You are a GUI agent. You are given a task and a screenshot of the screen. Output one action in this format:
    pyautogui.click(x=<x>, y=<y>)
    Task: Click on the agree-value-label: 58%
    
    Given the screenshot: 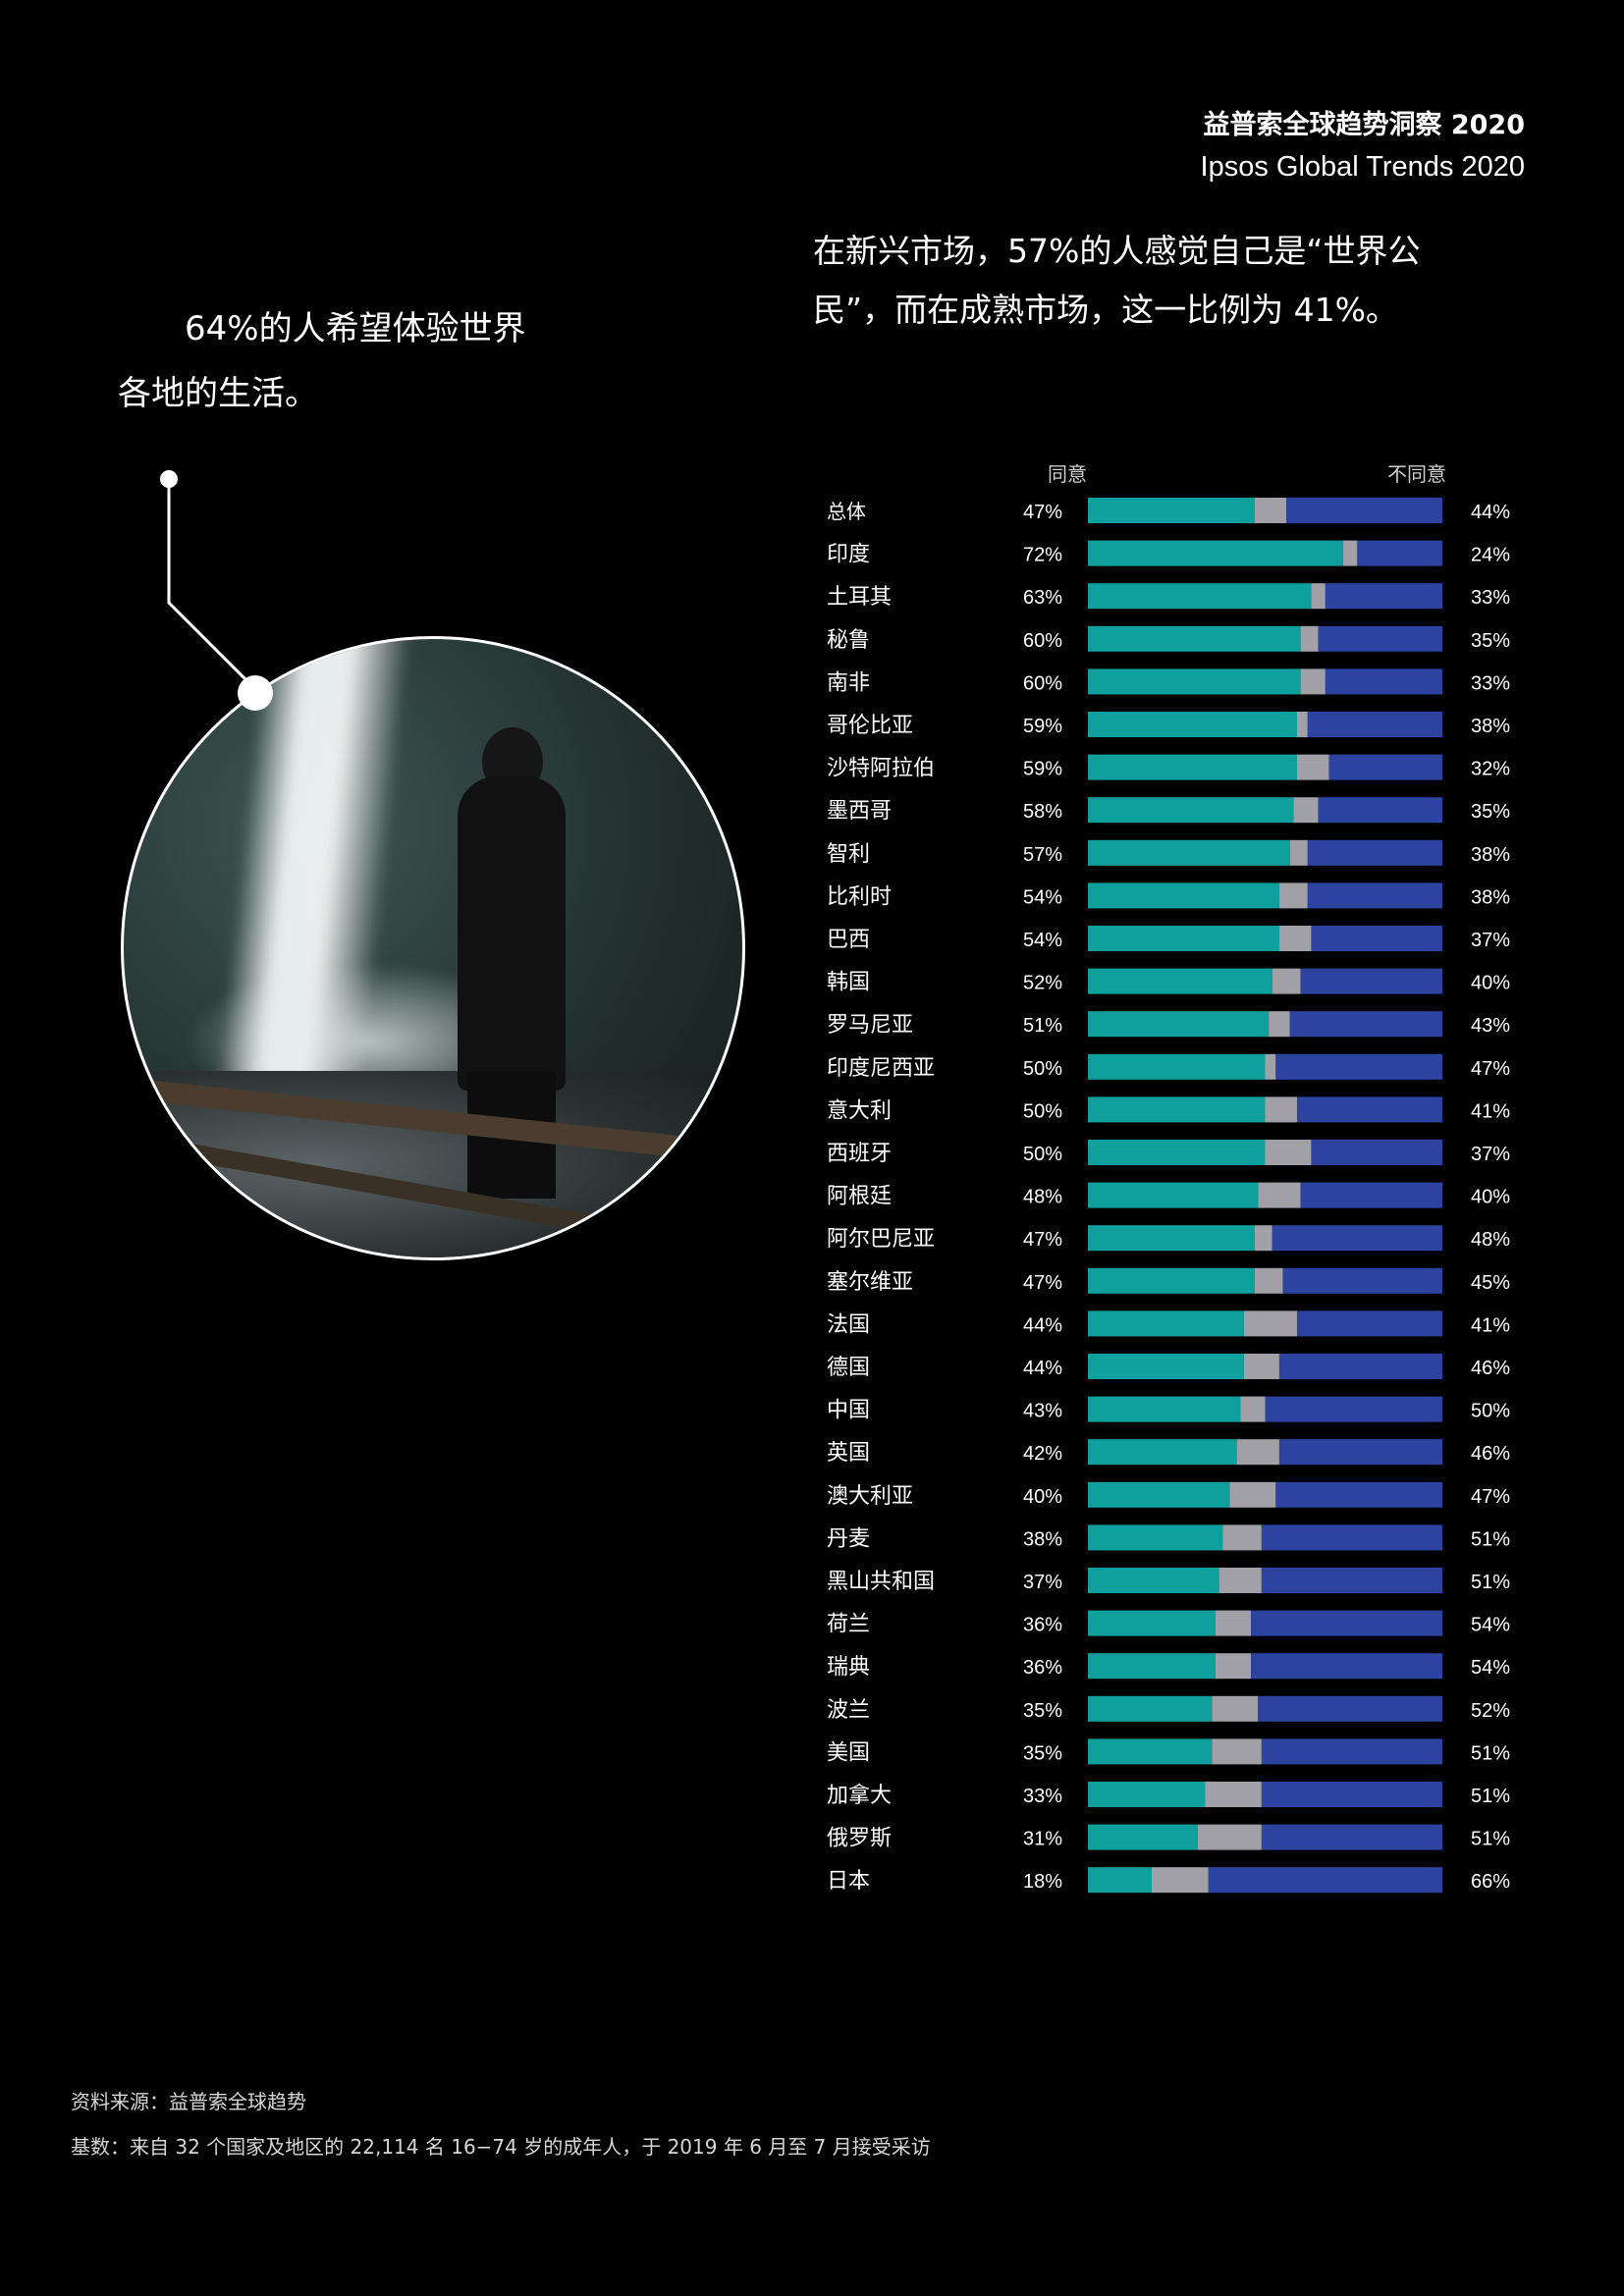 What is the action you would take?
    pyautogui.click(x=1042, y=812)
    